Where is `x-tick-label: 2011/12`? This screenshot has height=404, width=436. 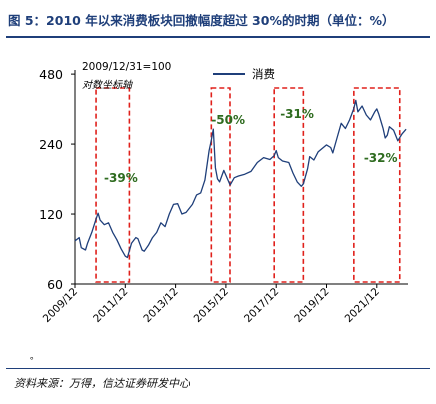
x-tick-label: 2011/12 is located at coordinates (110, 305).